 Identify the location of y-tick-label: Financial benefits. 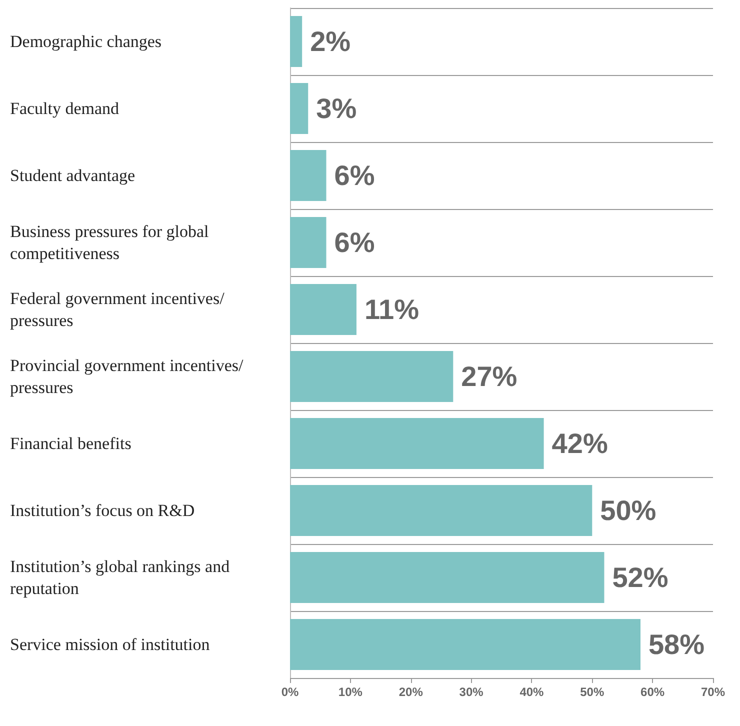
(71, 443).